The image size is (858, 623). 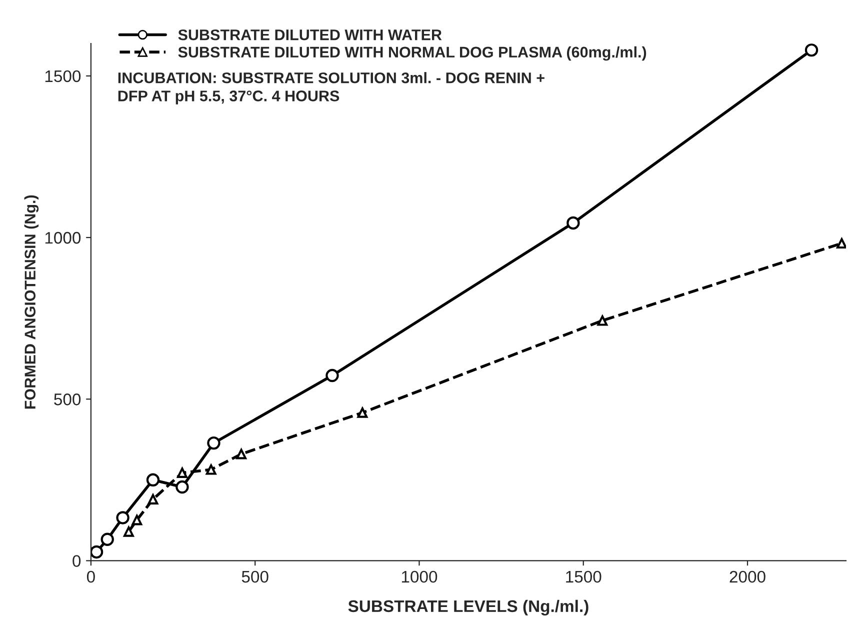 What do you see at coordinates (468, 608) in the screenshot?
I see `x-axis-title: SUBSTRATE LEVELS (Ng./ml.)` at bounding box center [468, 608].